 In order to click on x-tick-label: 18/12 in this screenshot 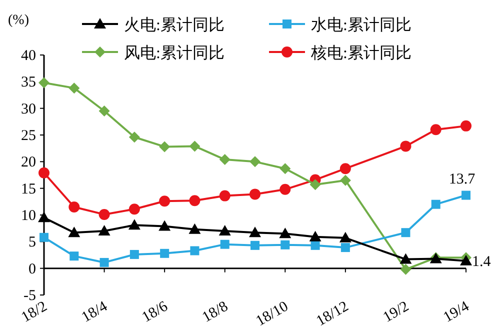, I will do `click(333, 313)`.